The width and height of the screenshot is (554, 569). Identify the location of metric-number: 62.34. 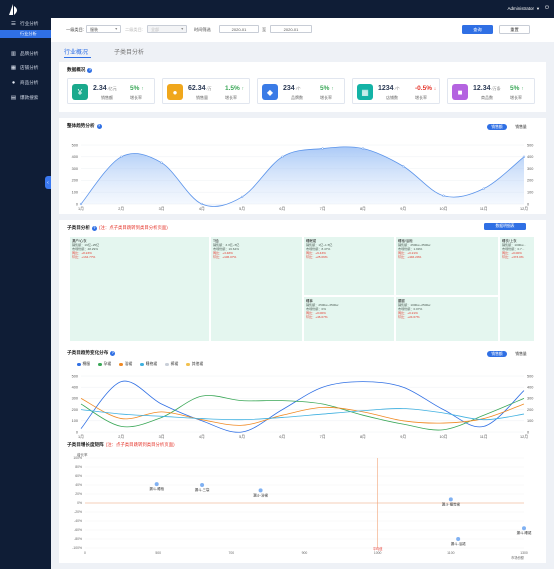
(197, 88).